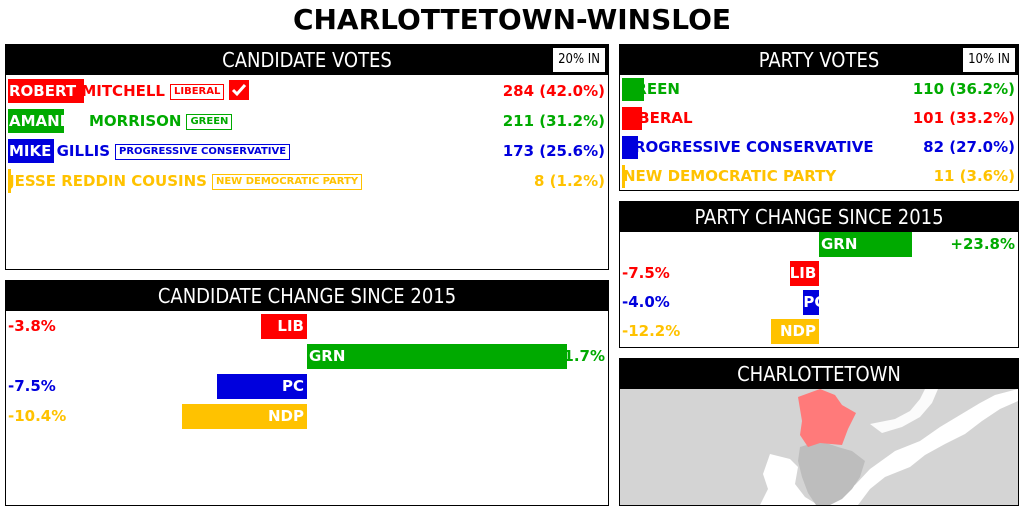 This screenshot has width=1024, height=512. What do you see at coordinates (719, 479) in the screenshot?
I see `water-area` at bounding box center [719, 479].